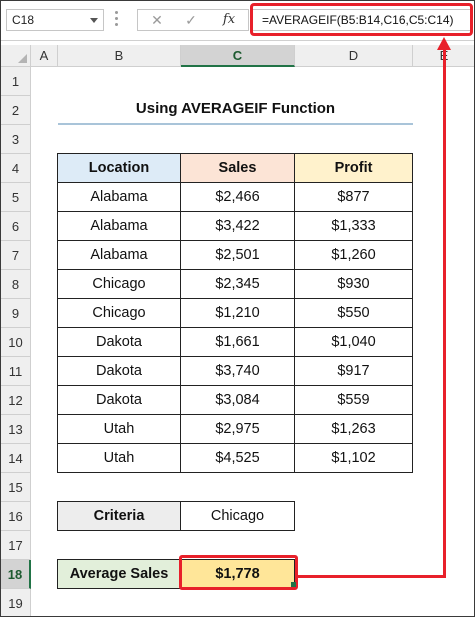  I want to click on row-header-18: 18, so click(16, 574).